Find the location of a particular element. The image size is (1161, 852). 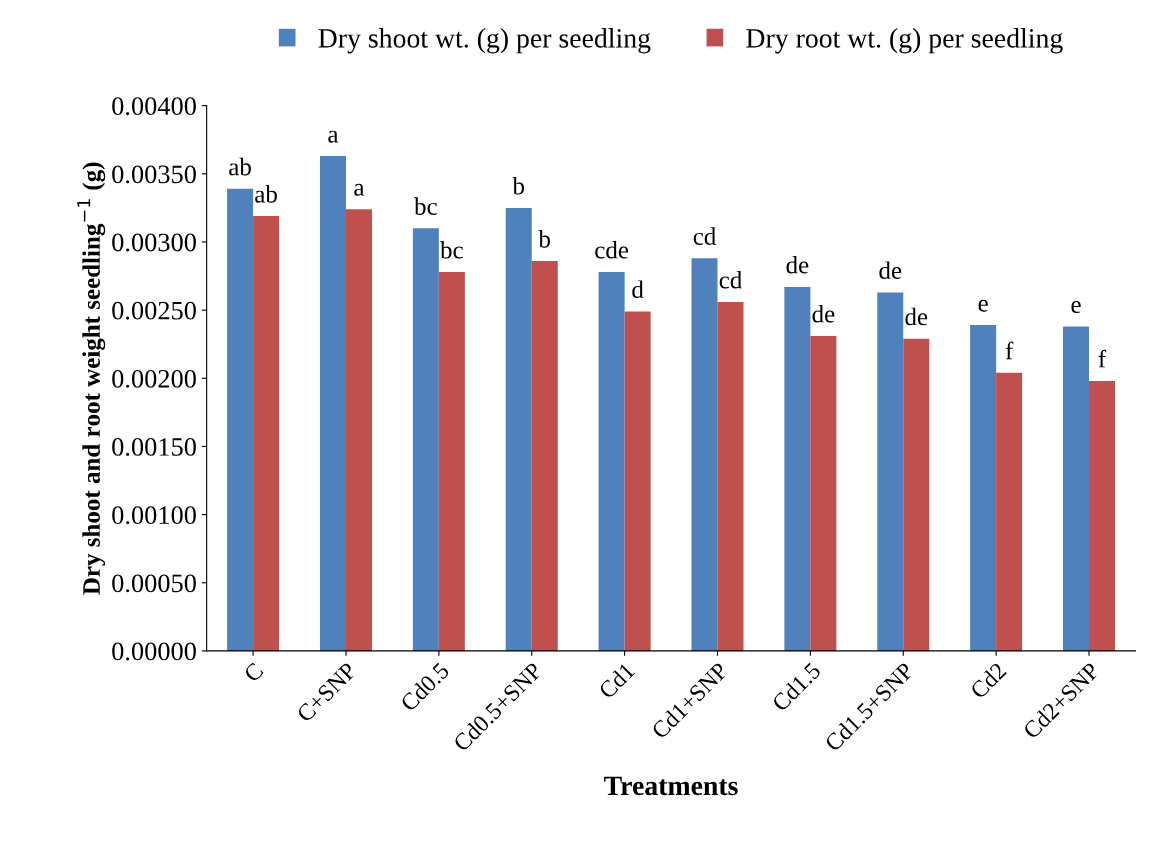

legend-label: Dry shoot wt. (g) per seedling is located at coordinates (484, 41).